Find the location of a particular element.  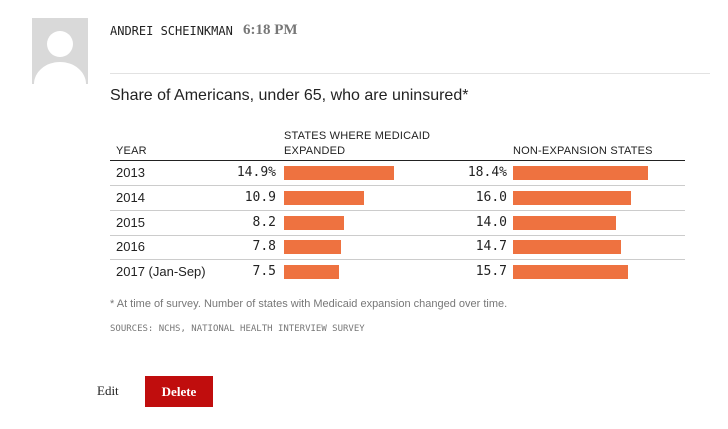

value-label: 14.7 is located at coordinates (491, 247).